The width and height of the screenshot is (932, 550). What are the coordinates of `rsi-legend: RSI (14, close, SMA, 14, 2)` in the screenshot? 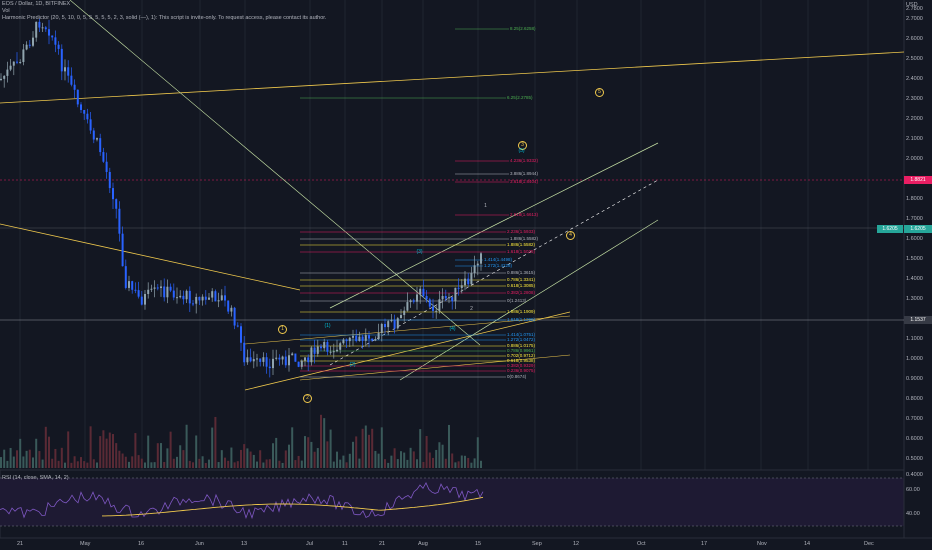 It's located at (35, 478).